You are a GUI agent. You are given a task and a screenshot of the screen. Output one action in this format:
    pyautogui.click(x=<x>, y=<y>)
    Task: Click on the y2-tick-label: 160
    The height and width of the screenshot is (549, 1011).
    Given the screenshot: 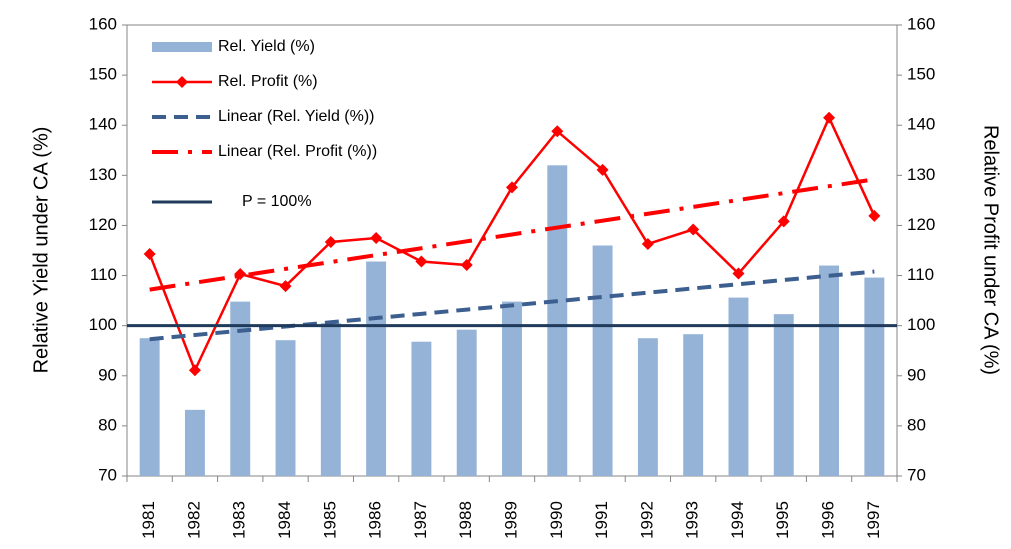 What is the action you would take?
    pyautogui.click(x=921, y=23)
    